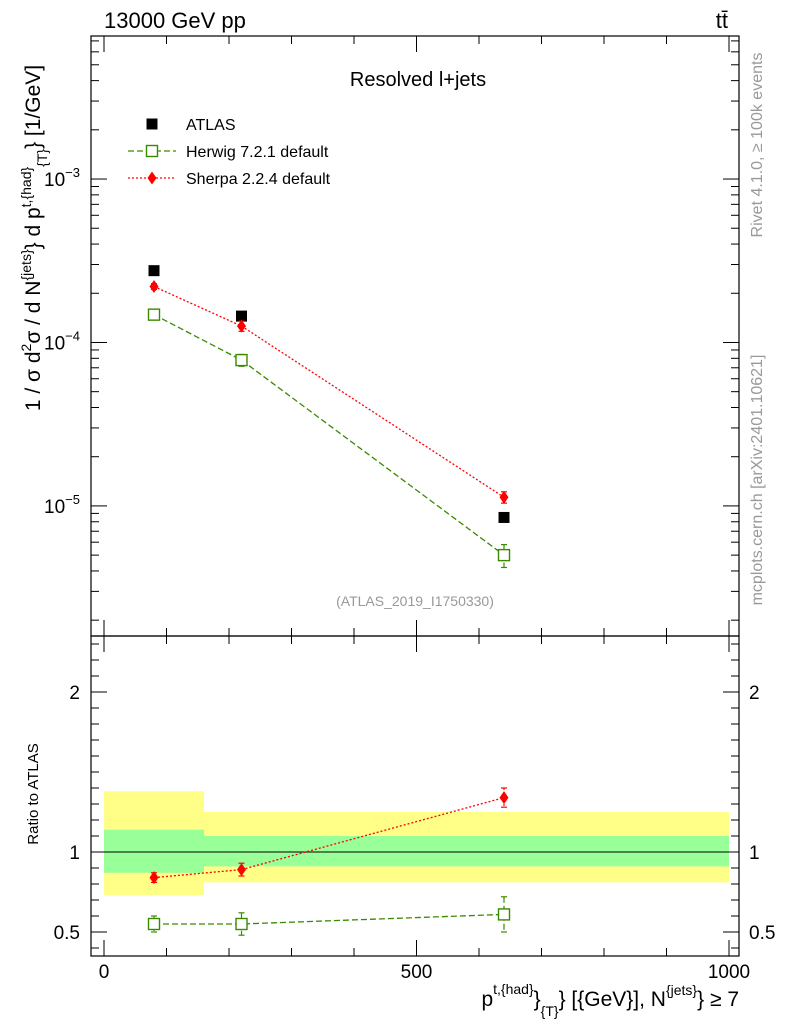 The height and width of the screenshot is (1024, 786). What do you see at coordinates (152, 178) in the screenshot?
I see `legend-marker-sherpa` at bounding box center [152, 178].